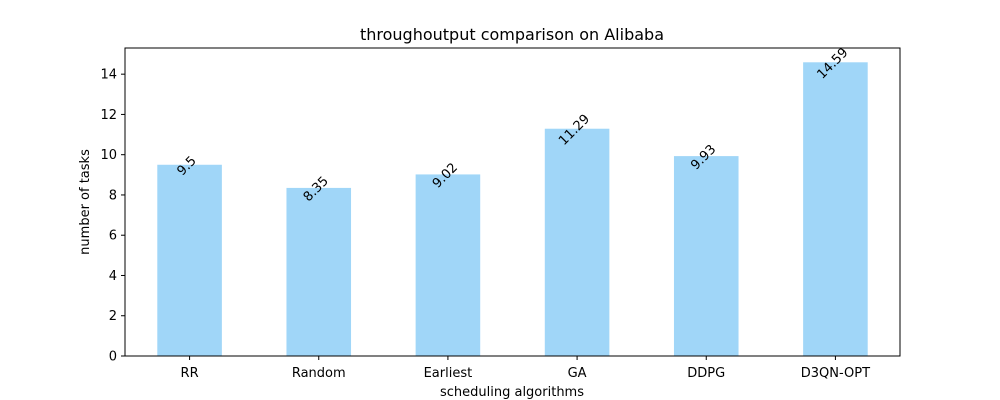 This screenshot has height=400, width=1000. I want to click on y-tick-label-12: 12, so click(108, 115).